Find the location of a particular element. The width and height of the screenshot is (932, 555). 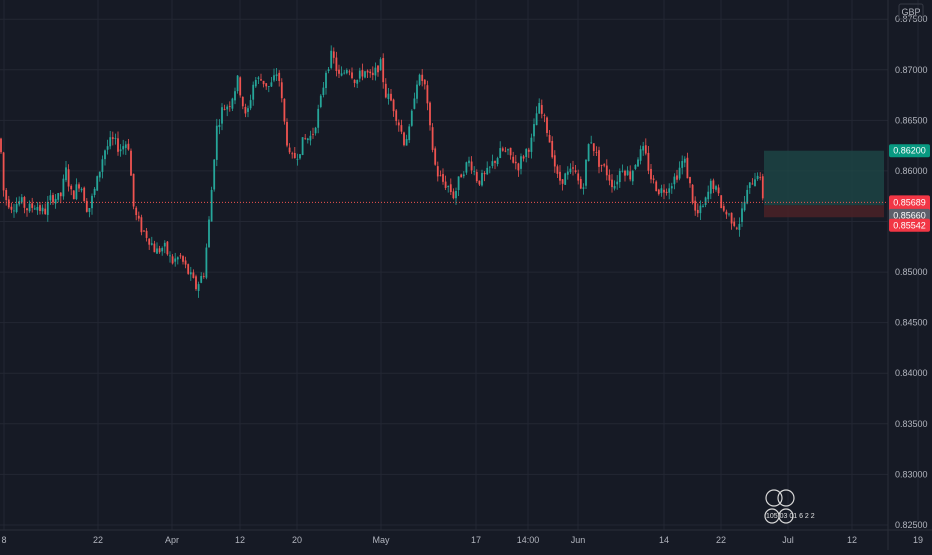

entry-price-tag: 0.85660 is located at coordinates (909, 215).